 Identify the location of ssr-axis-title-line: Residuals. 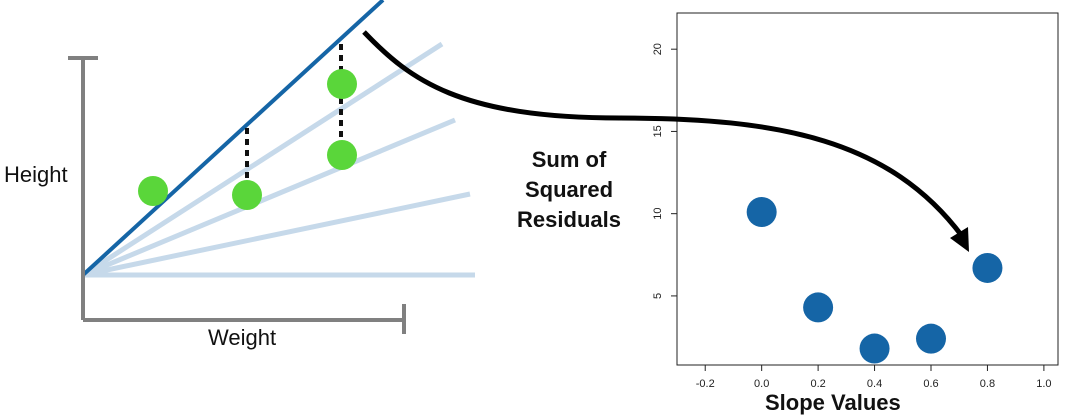
(569, 219).